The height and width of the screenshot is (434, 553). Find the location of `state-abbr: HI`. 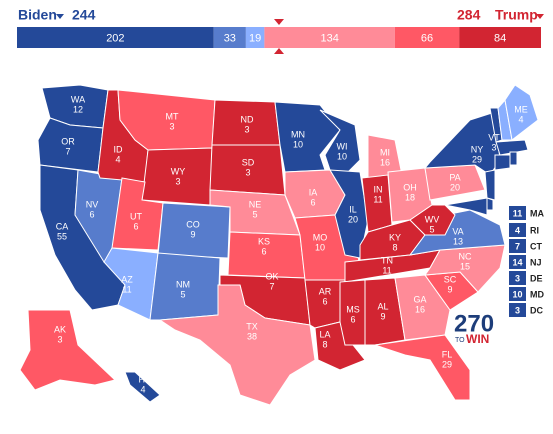

state-abbr: HI is located at coordinates (143, 379).